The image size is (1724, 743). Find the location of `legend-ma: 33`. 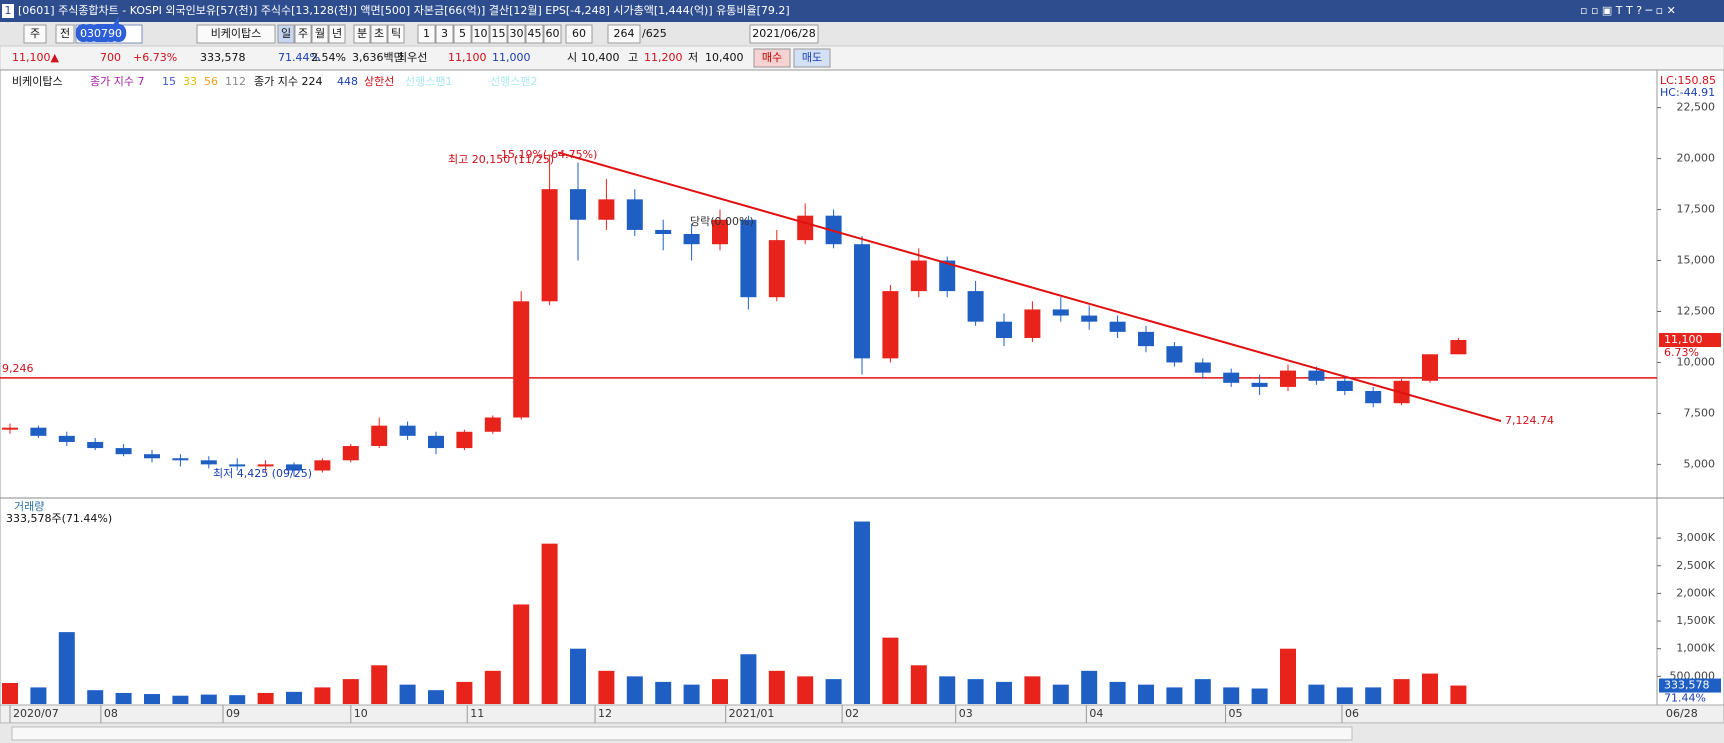

legend-ma: 33 is located at coordinates (190, 81).